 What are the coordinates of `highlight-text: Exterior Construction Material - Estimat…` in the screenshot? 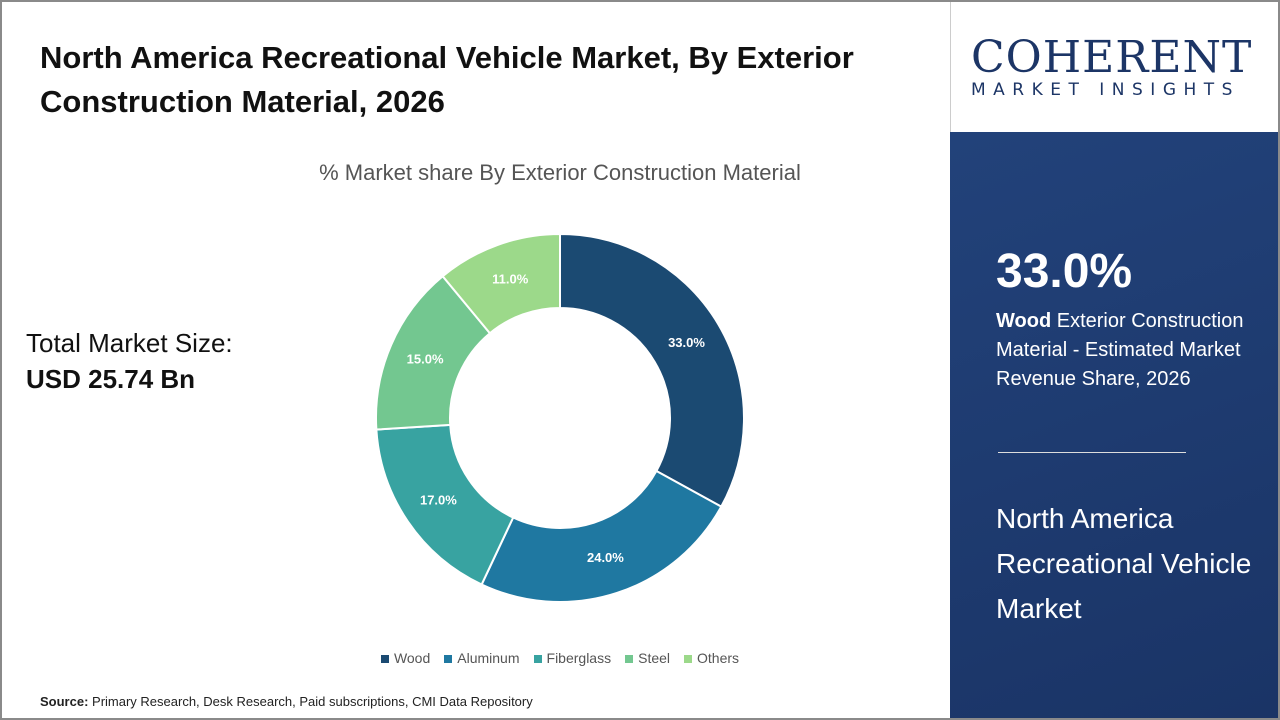 It's located at (1120, 350).